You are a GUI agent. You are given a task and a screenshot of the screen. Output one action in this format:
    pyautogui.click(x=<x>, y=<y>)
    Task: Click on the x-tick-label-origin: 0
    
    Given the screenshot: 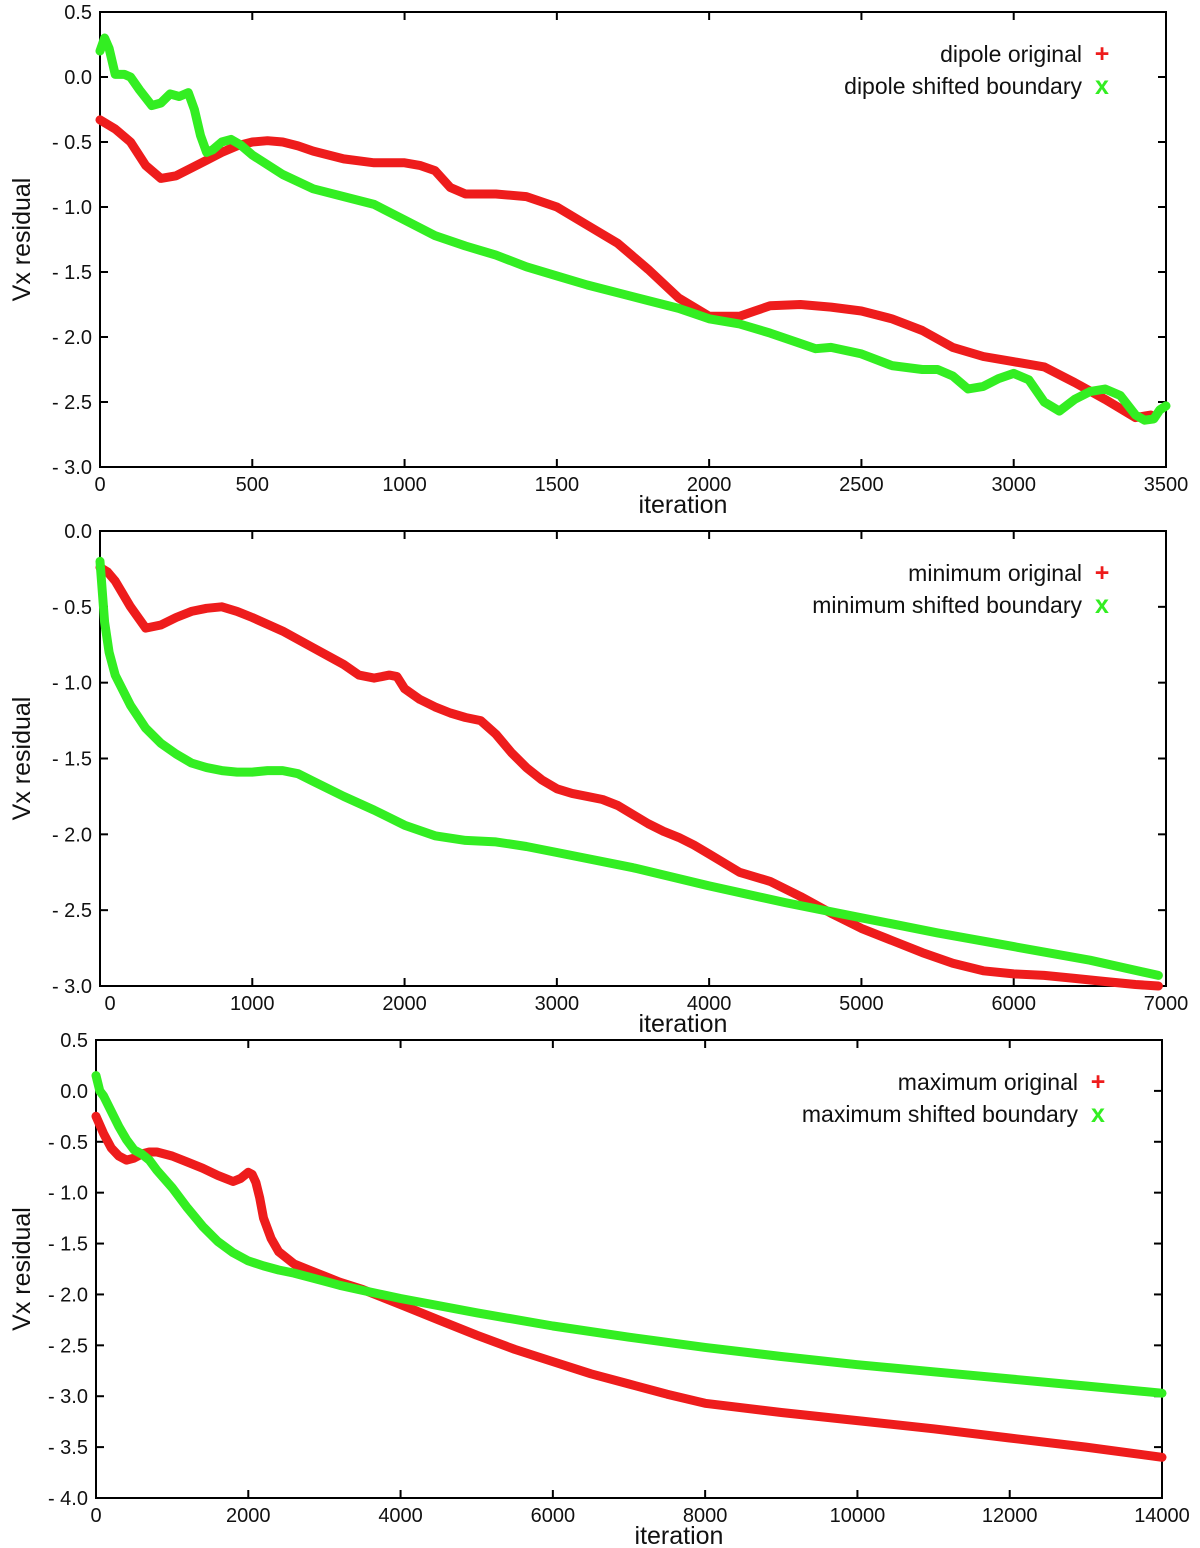 What is the action you would take?
    pyautogui.click(x=109, y=1004)
    